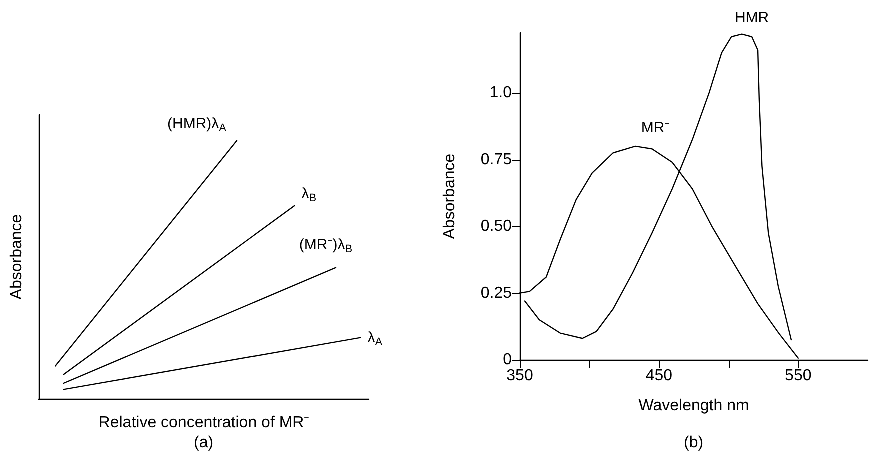  What do you see at coordinates (496, 227) in the screenshot?
I see `y-tick-label: 0.50` at bounding box center [496, 227].